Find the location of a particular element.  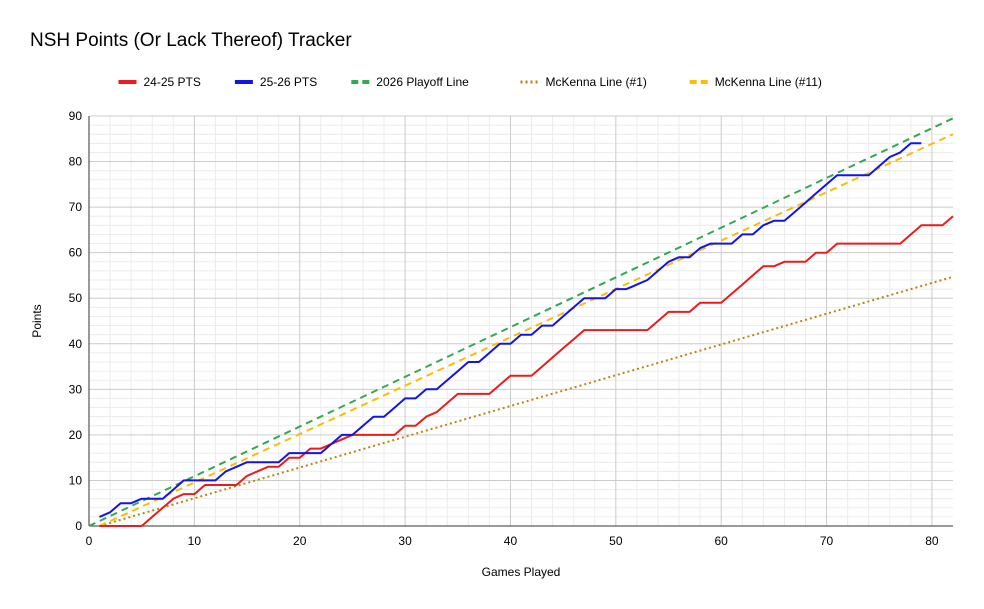

legend-label: 24-25 PTS is located at coordinates (172, 82).